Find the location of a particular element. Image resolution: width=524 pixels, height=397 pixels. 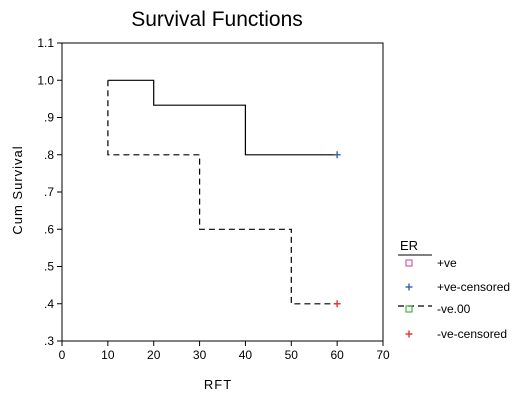

y-tick-label: .9 is located at coordinates (49, 118).